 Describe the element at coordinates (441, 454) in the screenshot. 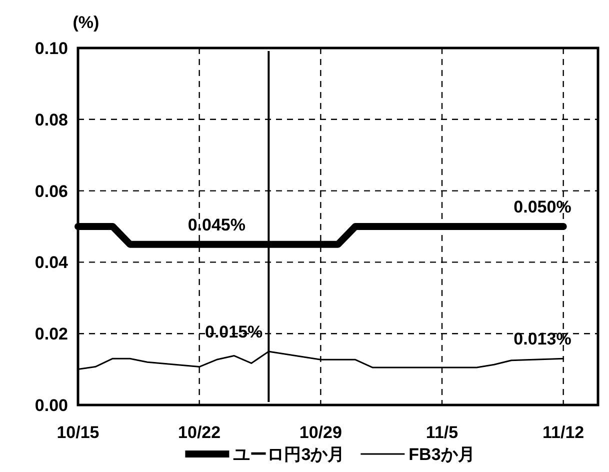

I see `legend-label: FB3か月` at that location.